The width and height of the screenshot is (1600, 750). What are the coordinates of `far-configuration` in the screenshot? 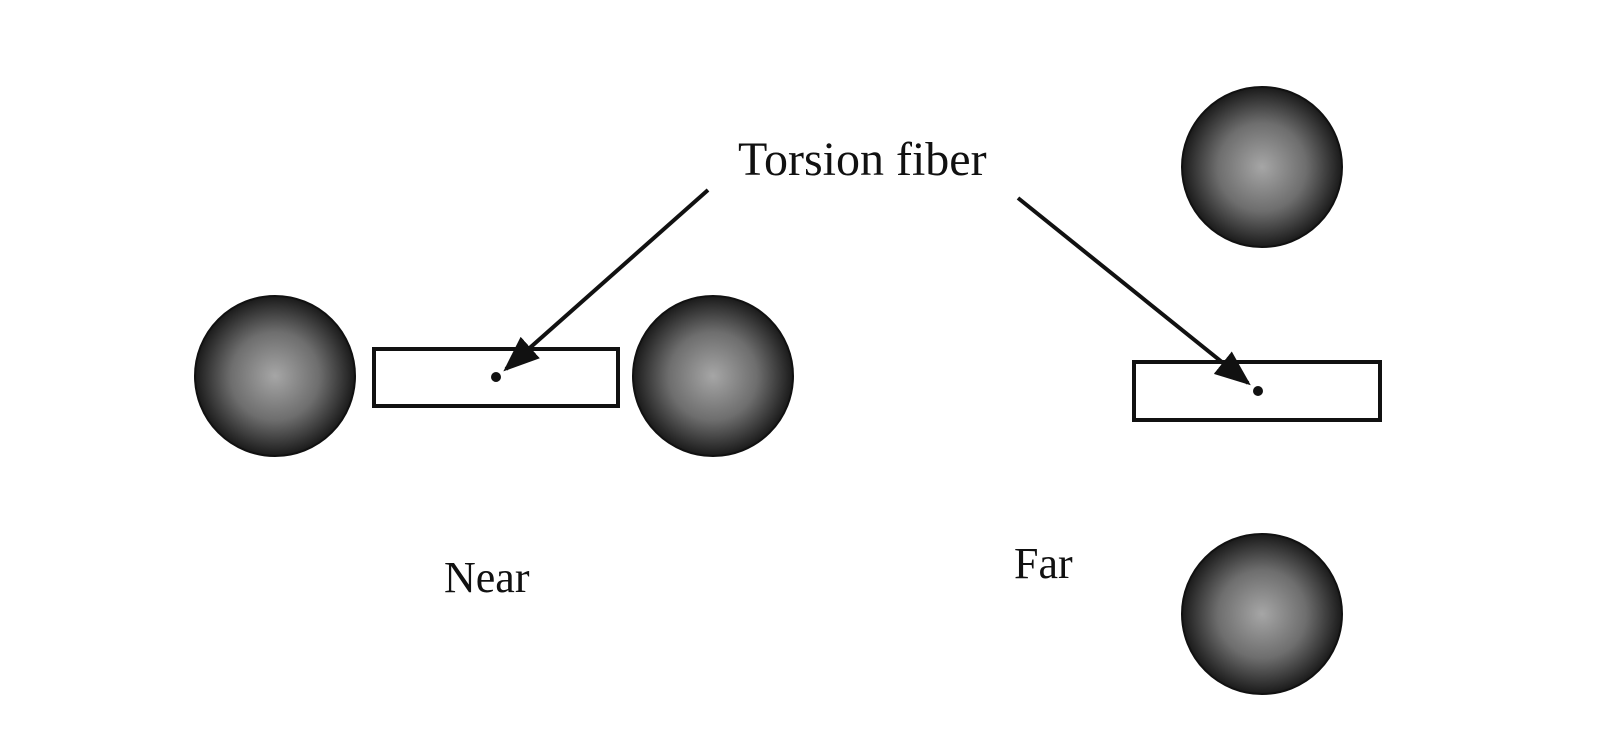 It's located at (1257, 390).